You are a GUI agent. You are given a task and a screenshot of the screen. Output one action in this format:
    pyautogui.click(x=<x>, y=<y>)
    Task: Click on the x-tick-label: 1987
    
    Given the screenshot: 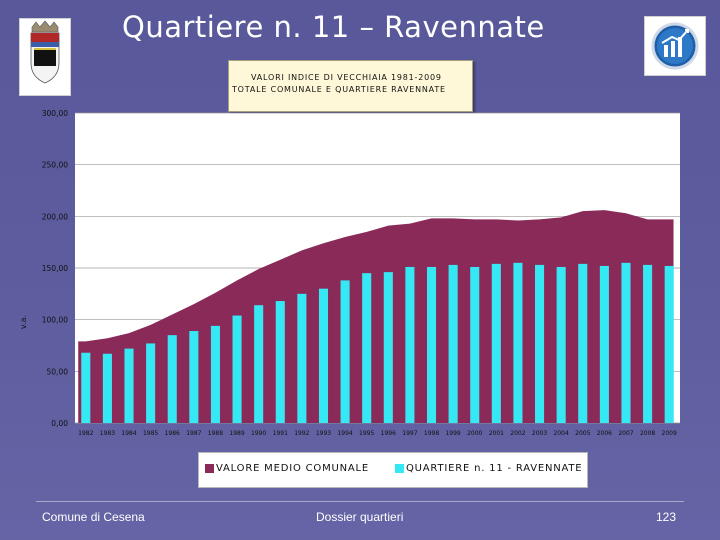 What is the action you would take?
    pyautogui.click(x=193, y=433)
    